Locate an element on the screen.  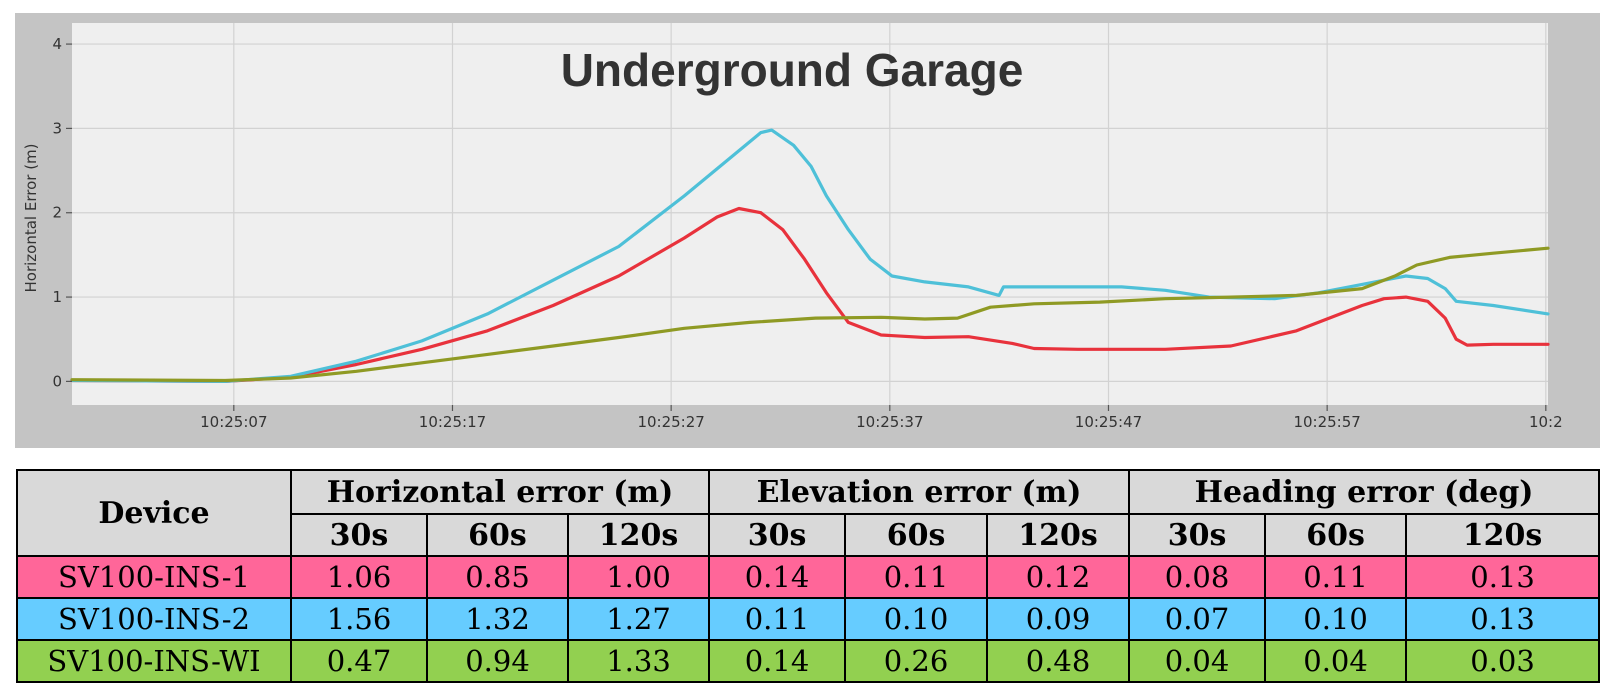
group-header-elevation: Elevation error (m) is located at coordinates (919, 492).